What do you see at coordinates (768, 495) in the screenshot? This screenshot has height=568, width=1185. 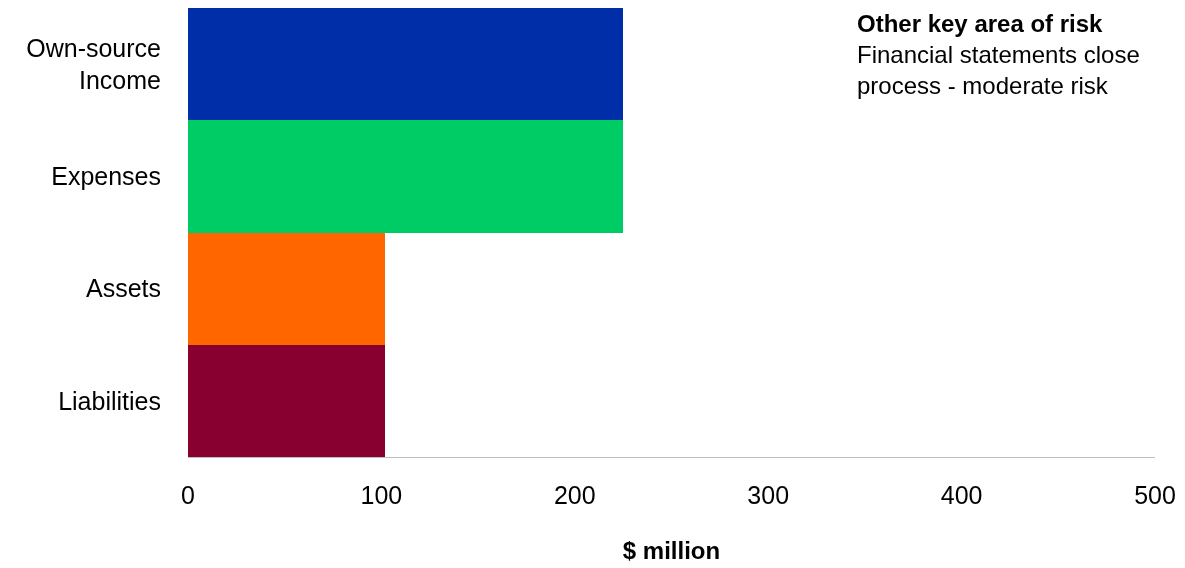 I see `x-tick-label: 300` at bounding box center [768, 495].